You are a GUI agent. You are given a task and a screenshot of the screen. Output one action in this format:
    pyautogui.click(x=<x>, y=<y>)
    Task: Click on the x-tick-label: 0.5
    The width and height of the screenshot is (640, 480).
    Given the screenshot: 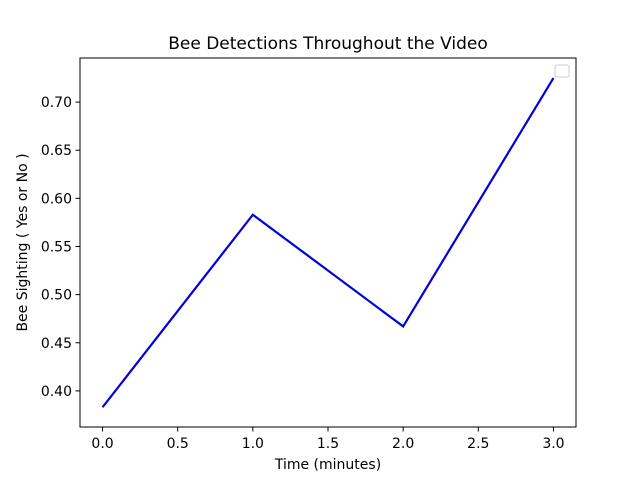 What is the action you would take?
    pyautogui.click(x=178, y=444)
    